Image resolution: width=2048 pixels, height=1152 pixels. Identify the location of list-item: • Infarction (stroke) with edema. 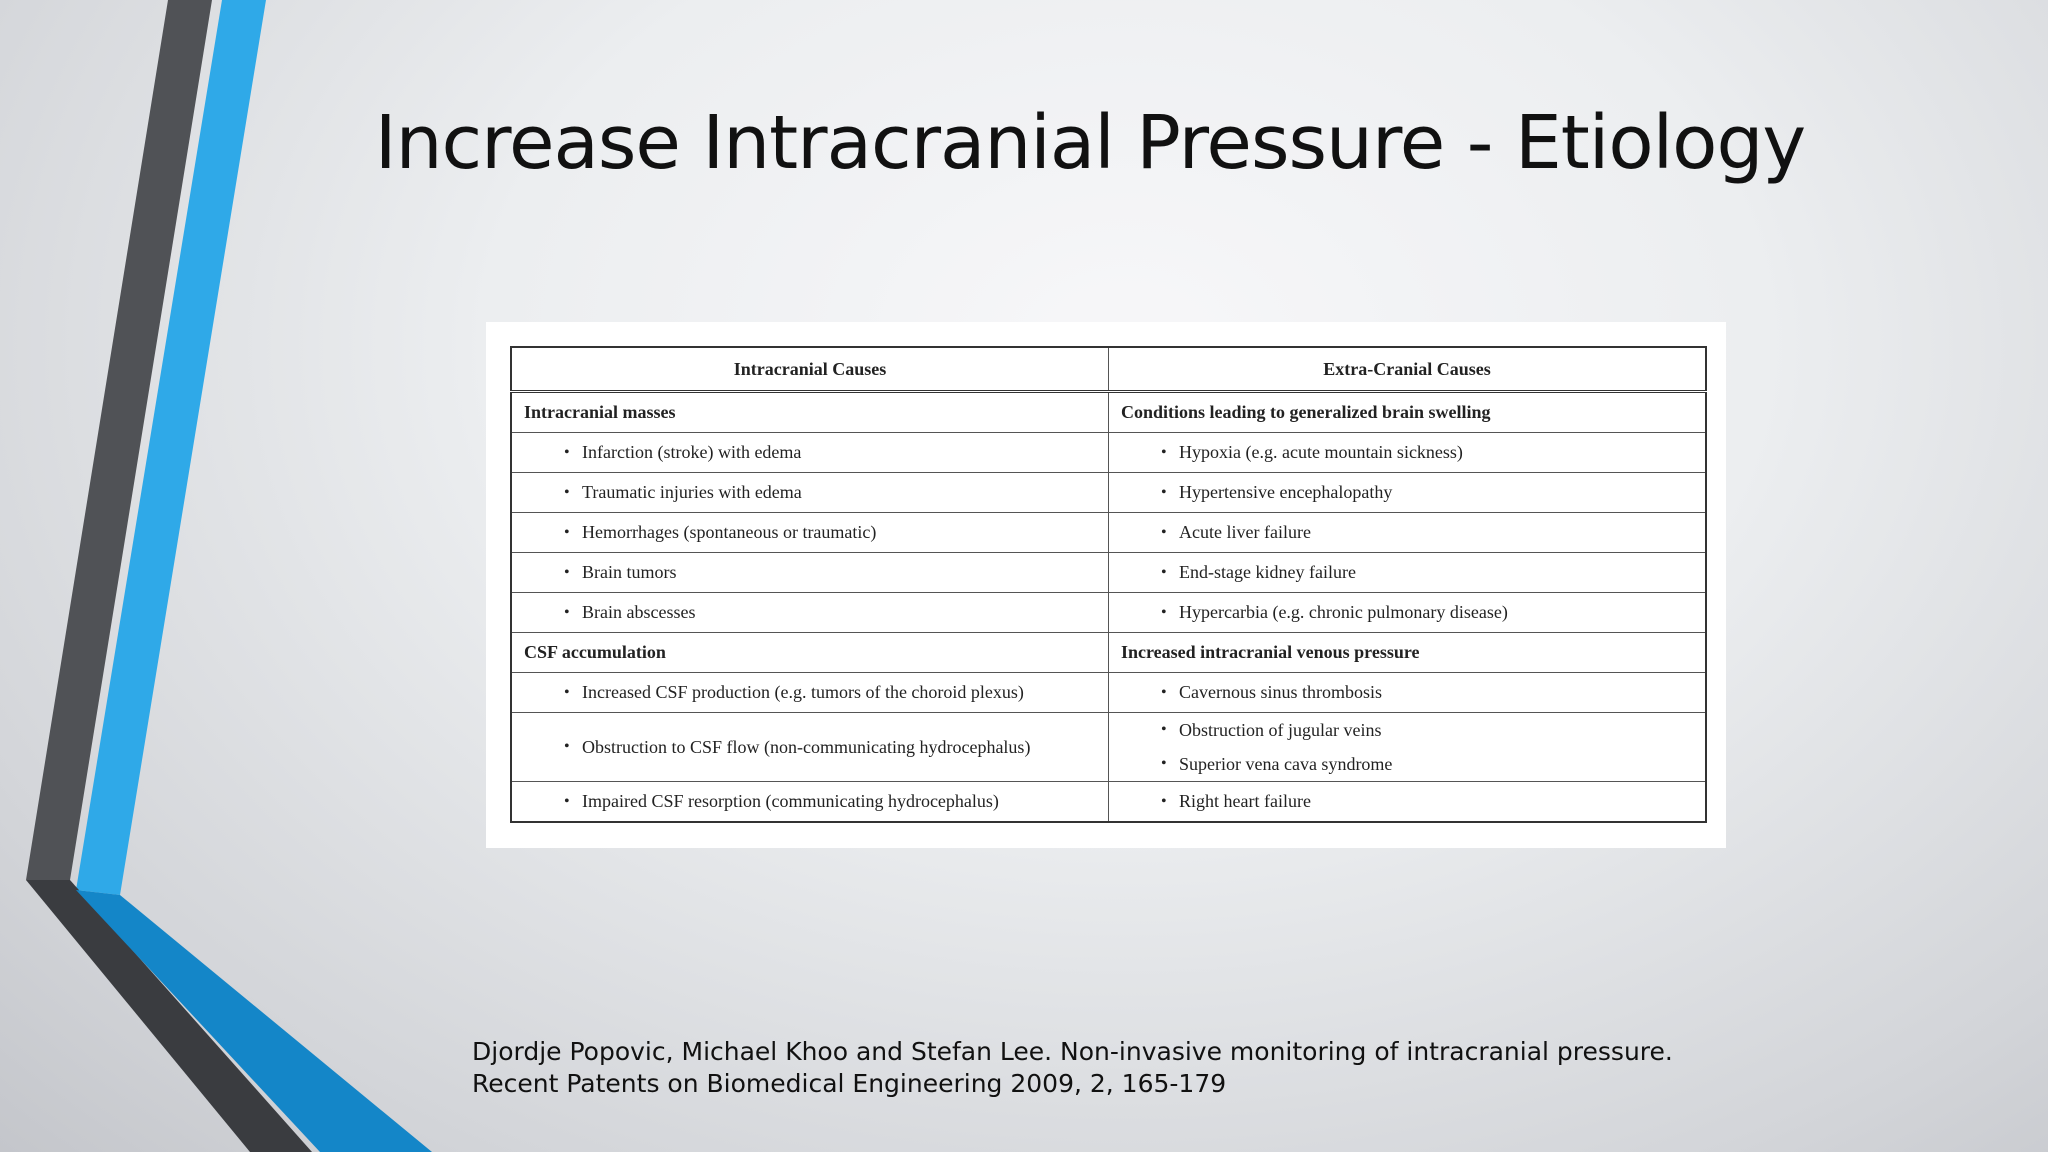
(810, 453).